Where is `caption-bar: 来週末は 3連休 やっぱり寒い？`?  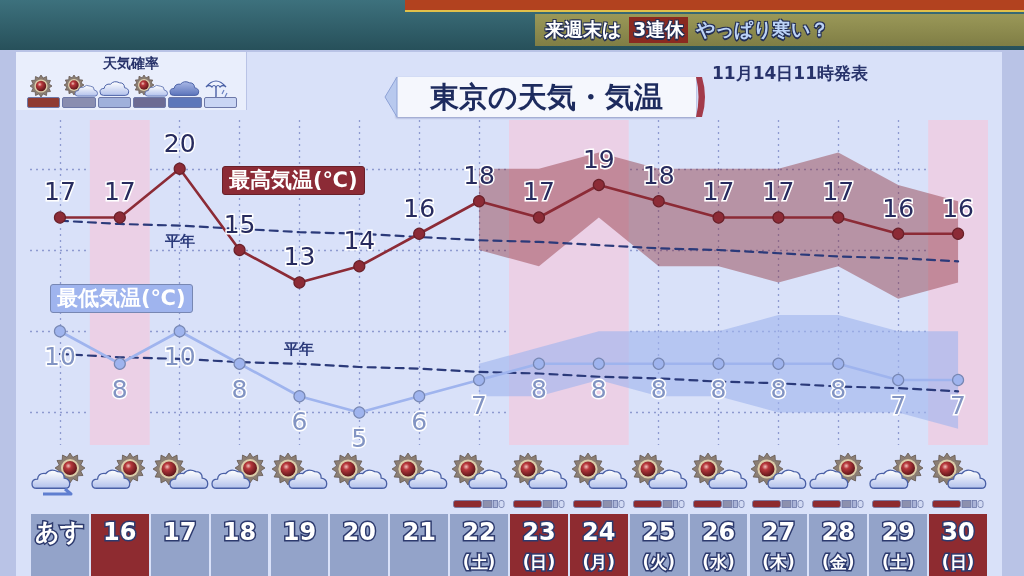
caption-bar: 来週末は 3連休 やっぱり寒い？ is located at coordinates (779, 30).